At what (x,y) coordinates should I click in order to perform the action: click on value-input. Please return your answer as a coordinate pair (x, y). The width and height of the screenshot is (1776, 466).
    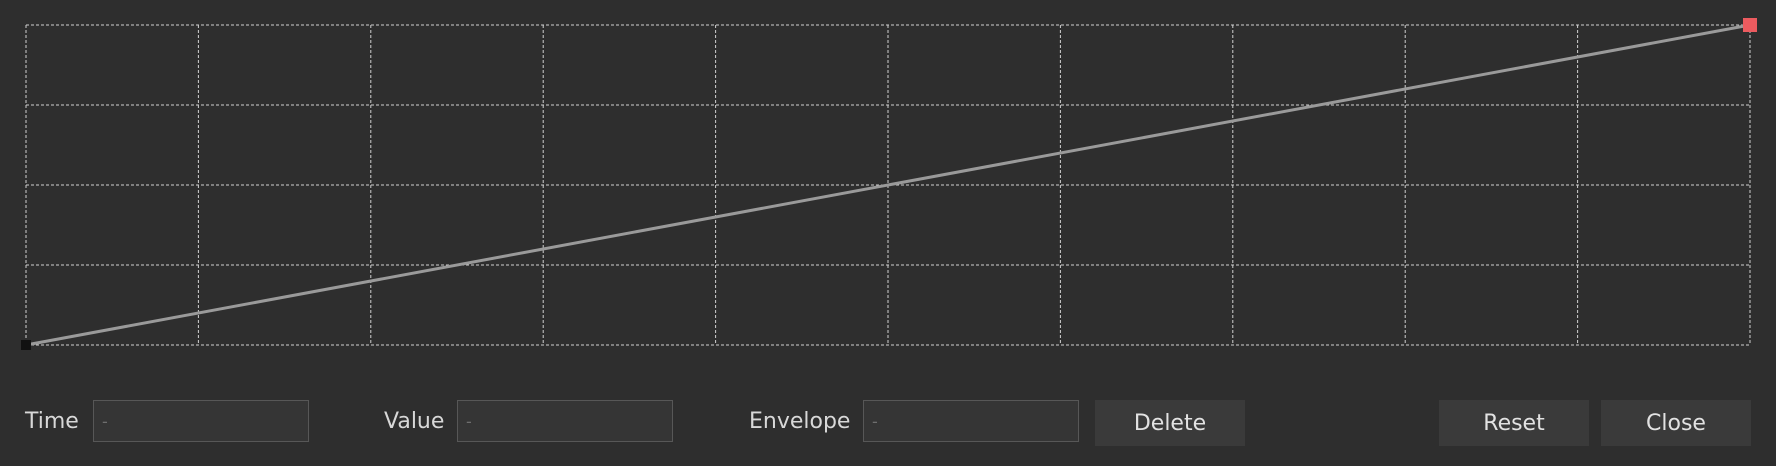
    Looking at the image, I should click on (565, 421).